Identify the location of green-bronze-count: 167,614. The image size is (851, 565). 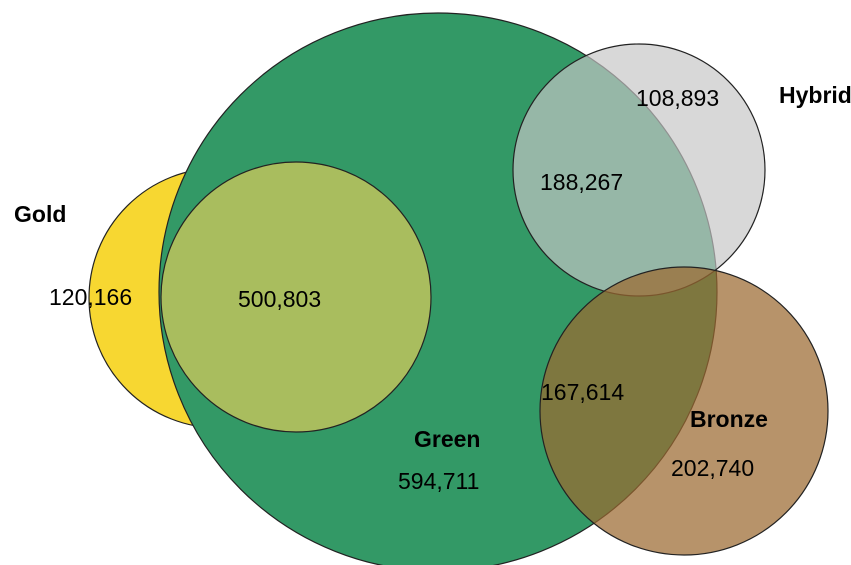
(582, 392).